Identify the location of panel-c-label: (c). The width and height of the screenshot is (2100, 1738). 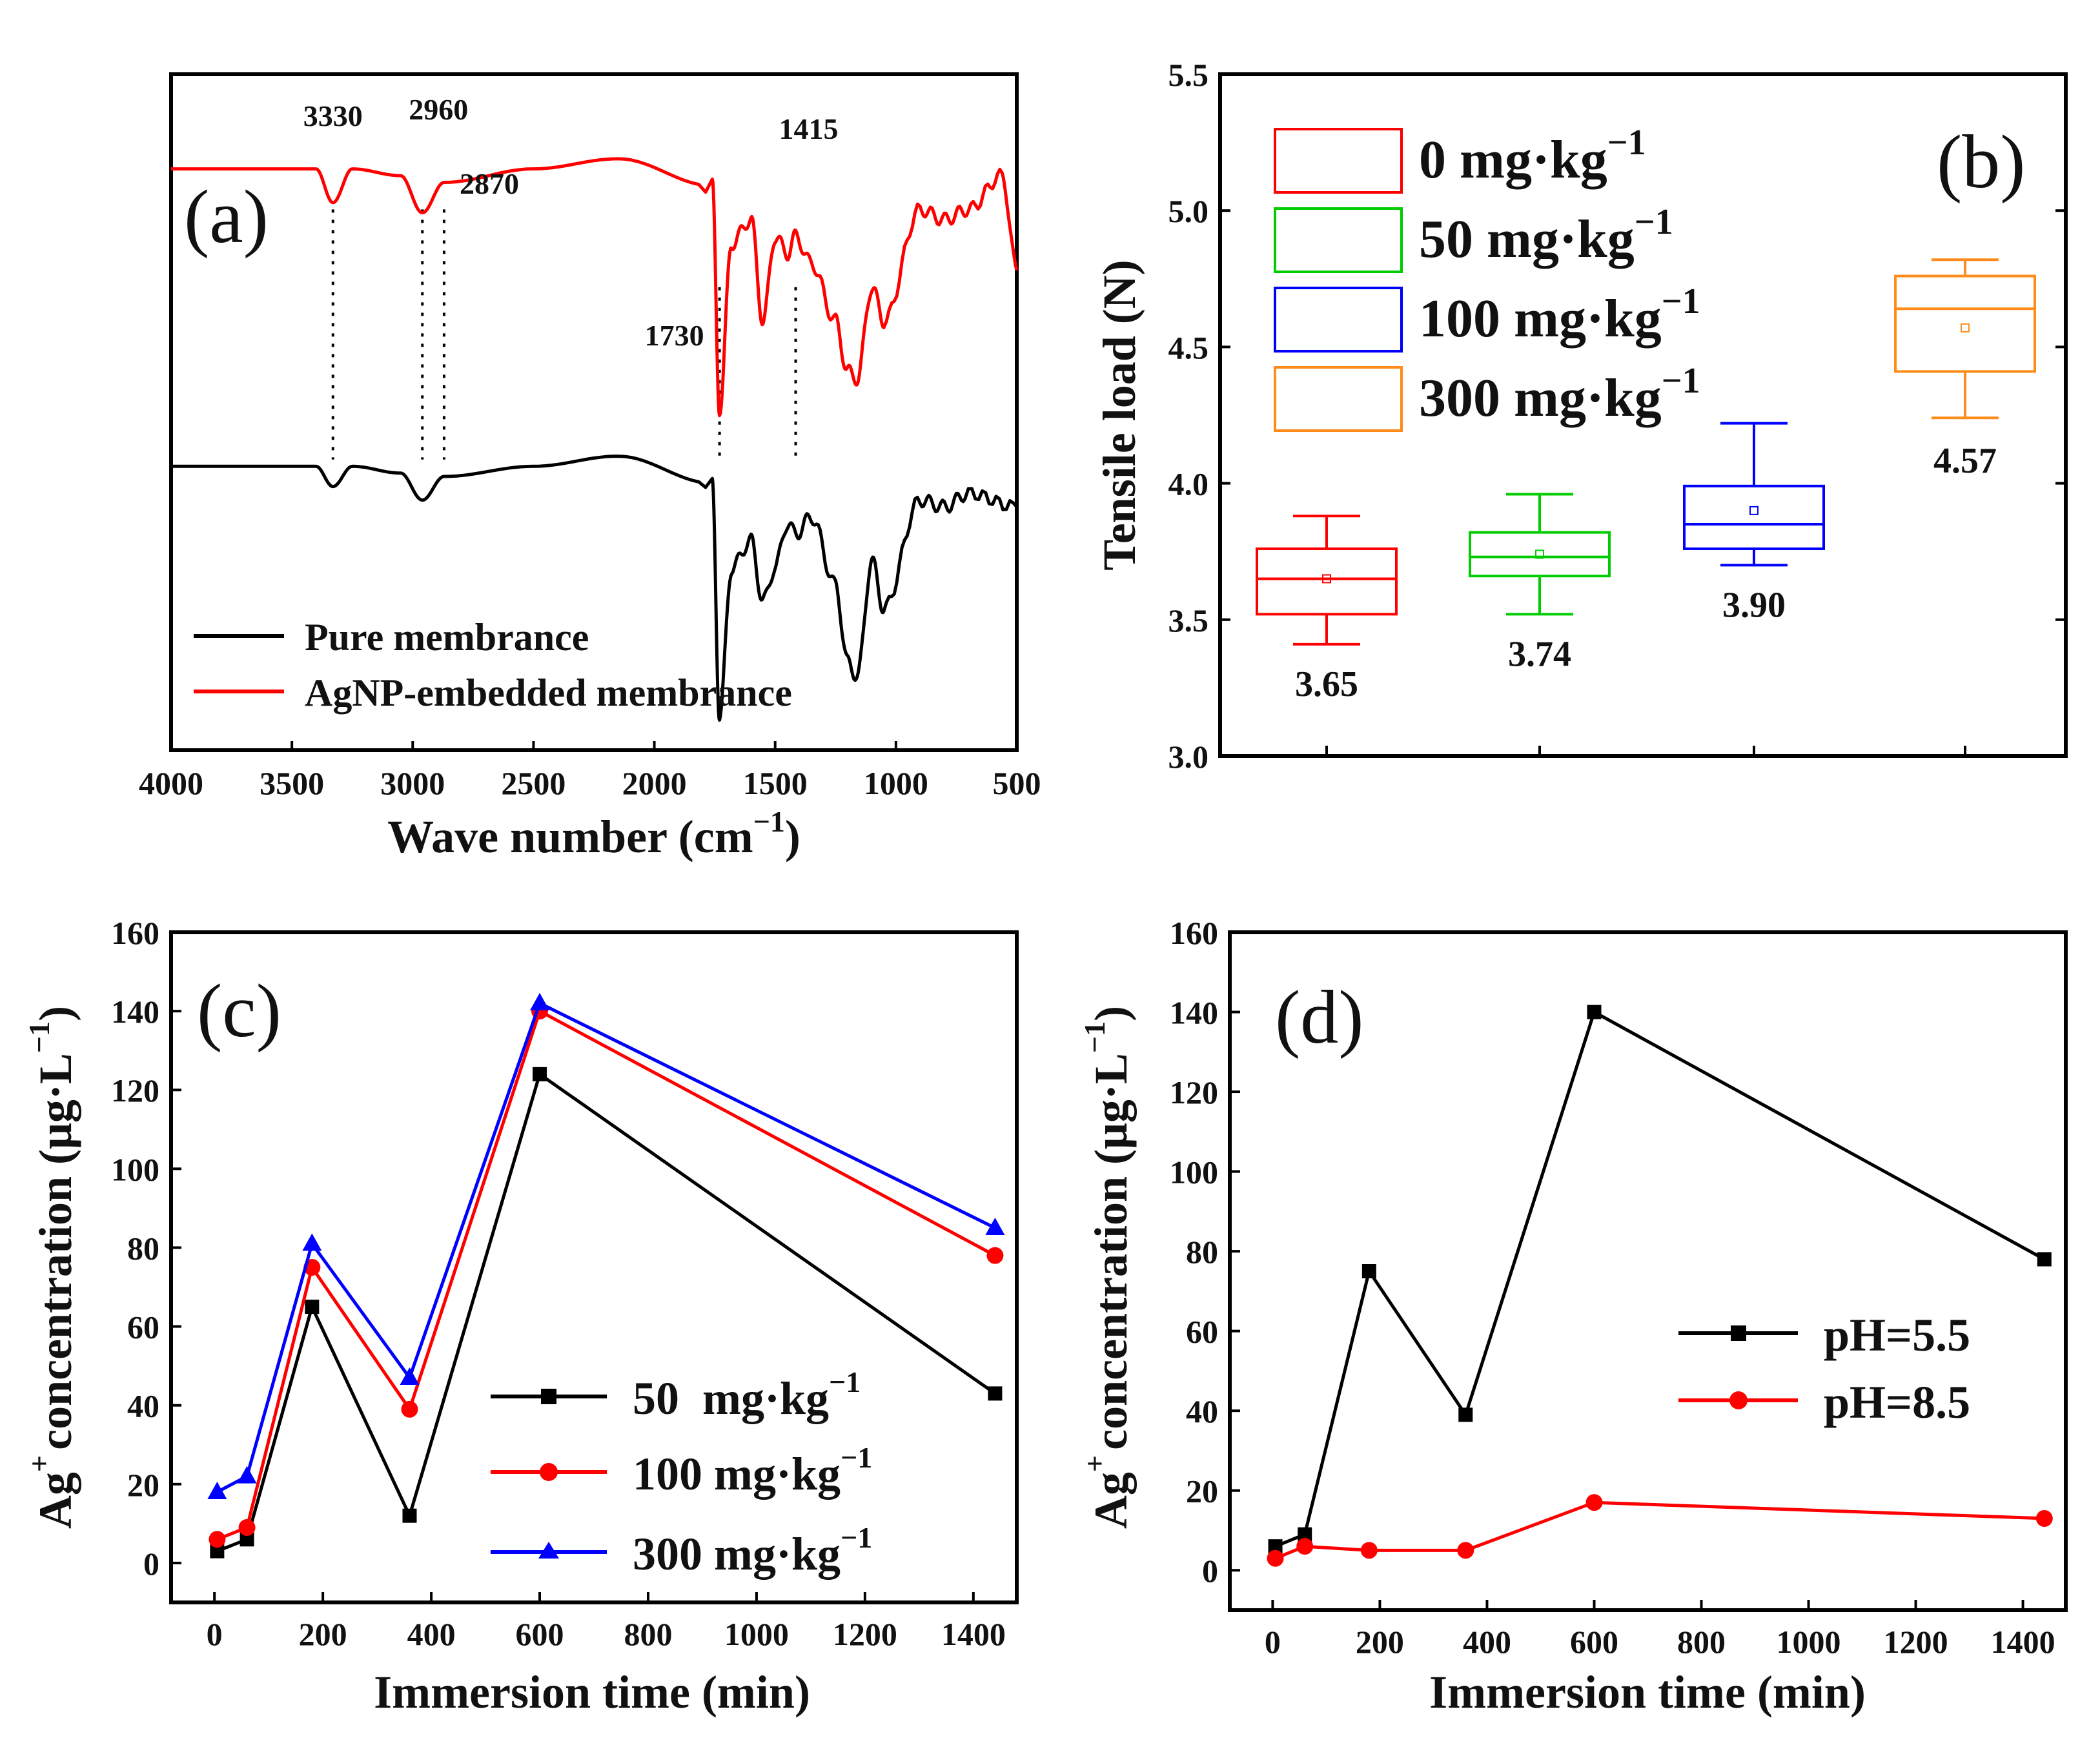
(239, 1011).